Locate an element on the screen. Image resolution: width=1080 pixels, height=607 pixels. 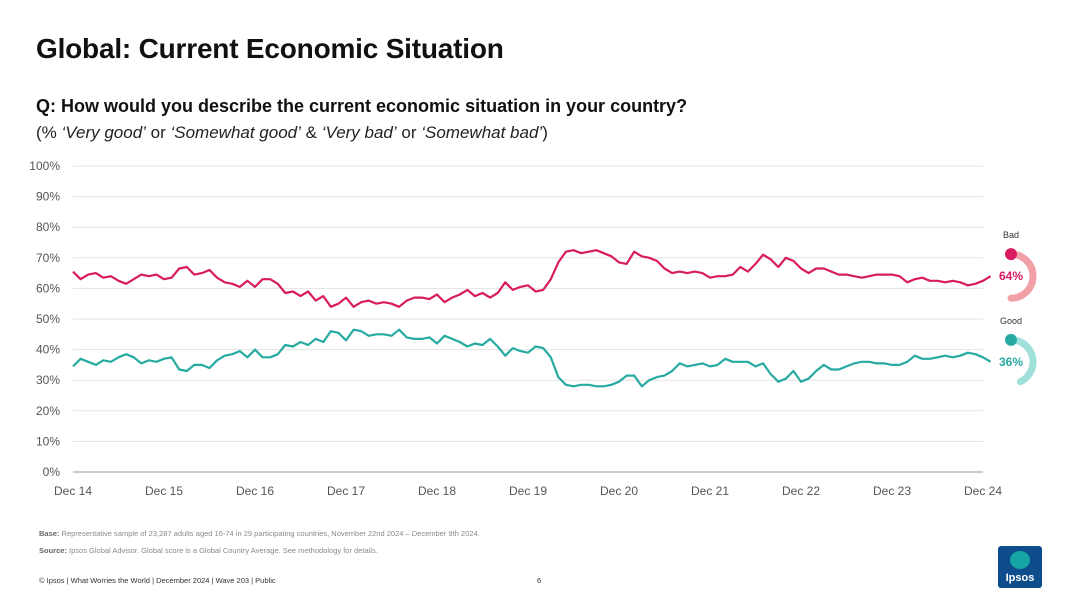
y-tick-label: 70% is located at coordinates (48, 258).